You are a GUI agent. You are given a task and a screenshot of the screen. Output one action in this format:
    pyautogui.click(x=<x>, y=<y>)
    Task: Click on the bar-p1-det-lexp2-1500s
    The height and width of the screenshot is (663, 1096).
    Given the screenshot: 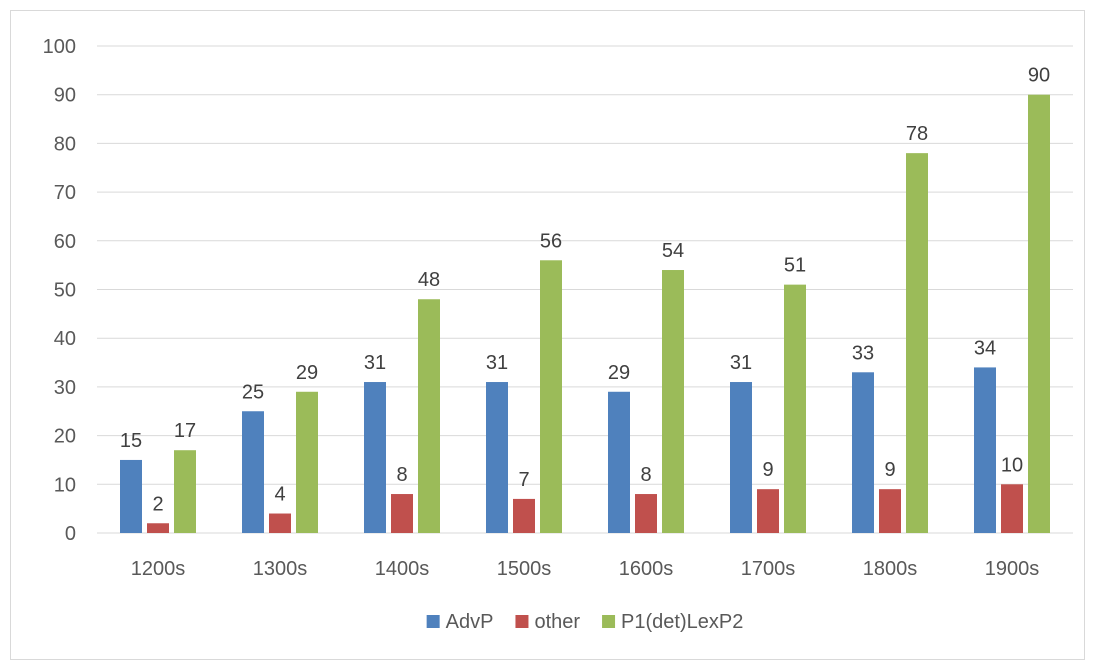 What is the action you would take?
    pyautogui.click(x=551, y=396)
    